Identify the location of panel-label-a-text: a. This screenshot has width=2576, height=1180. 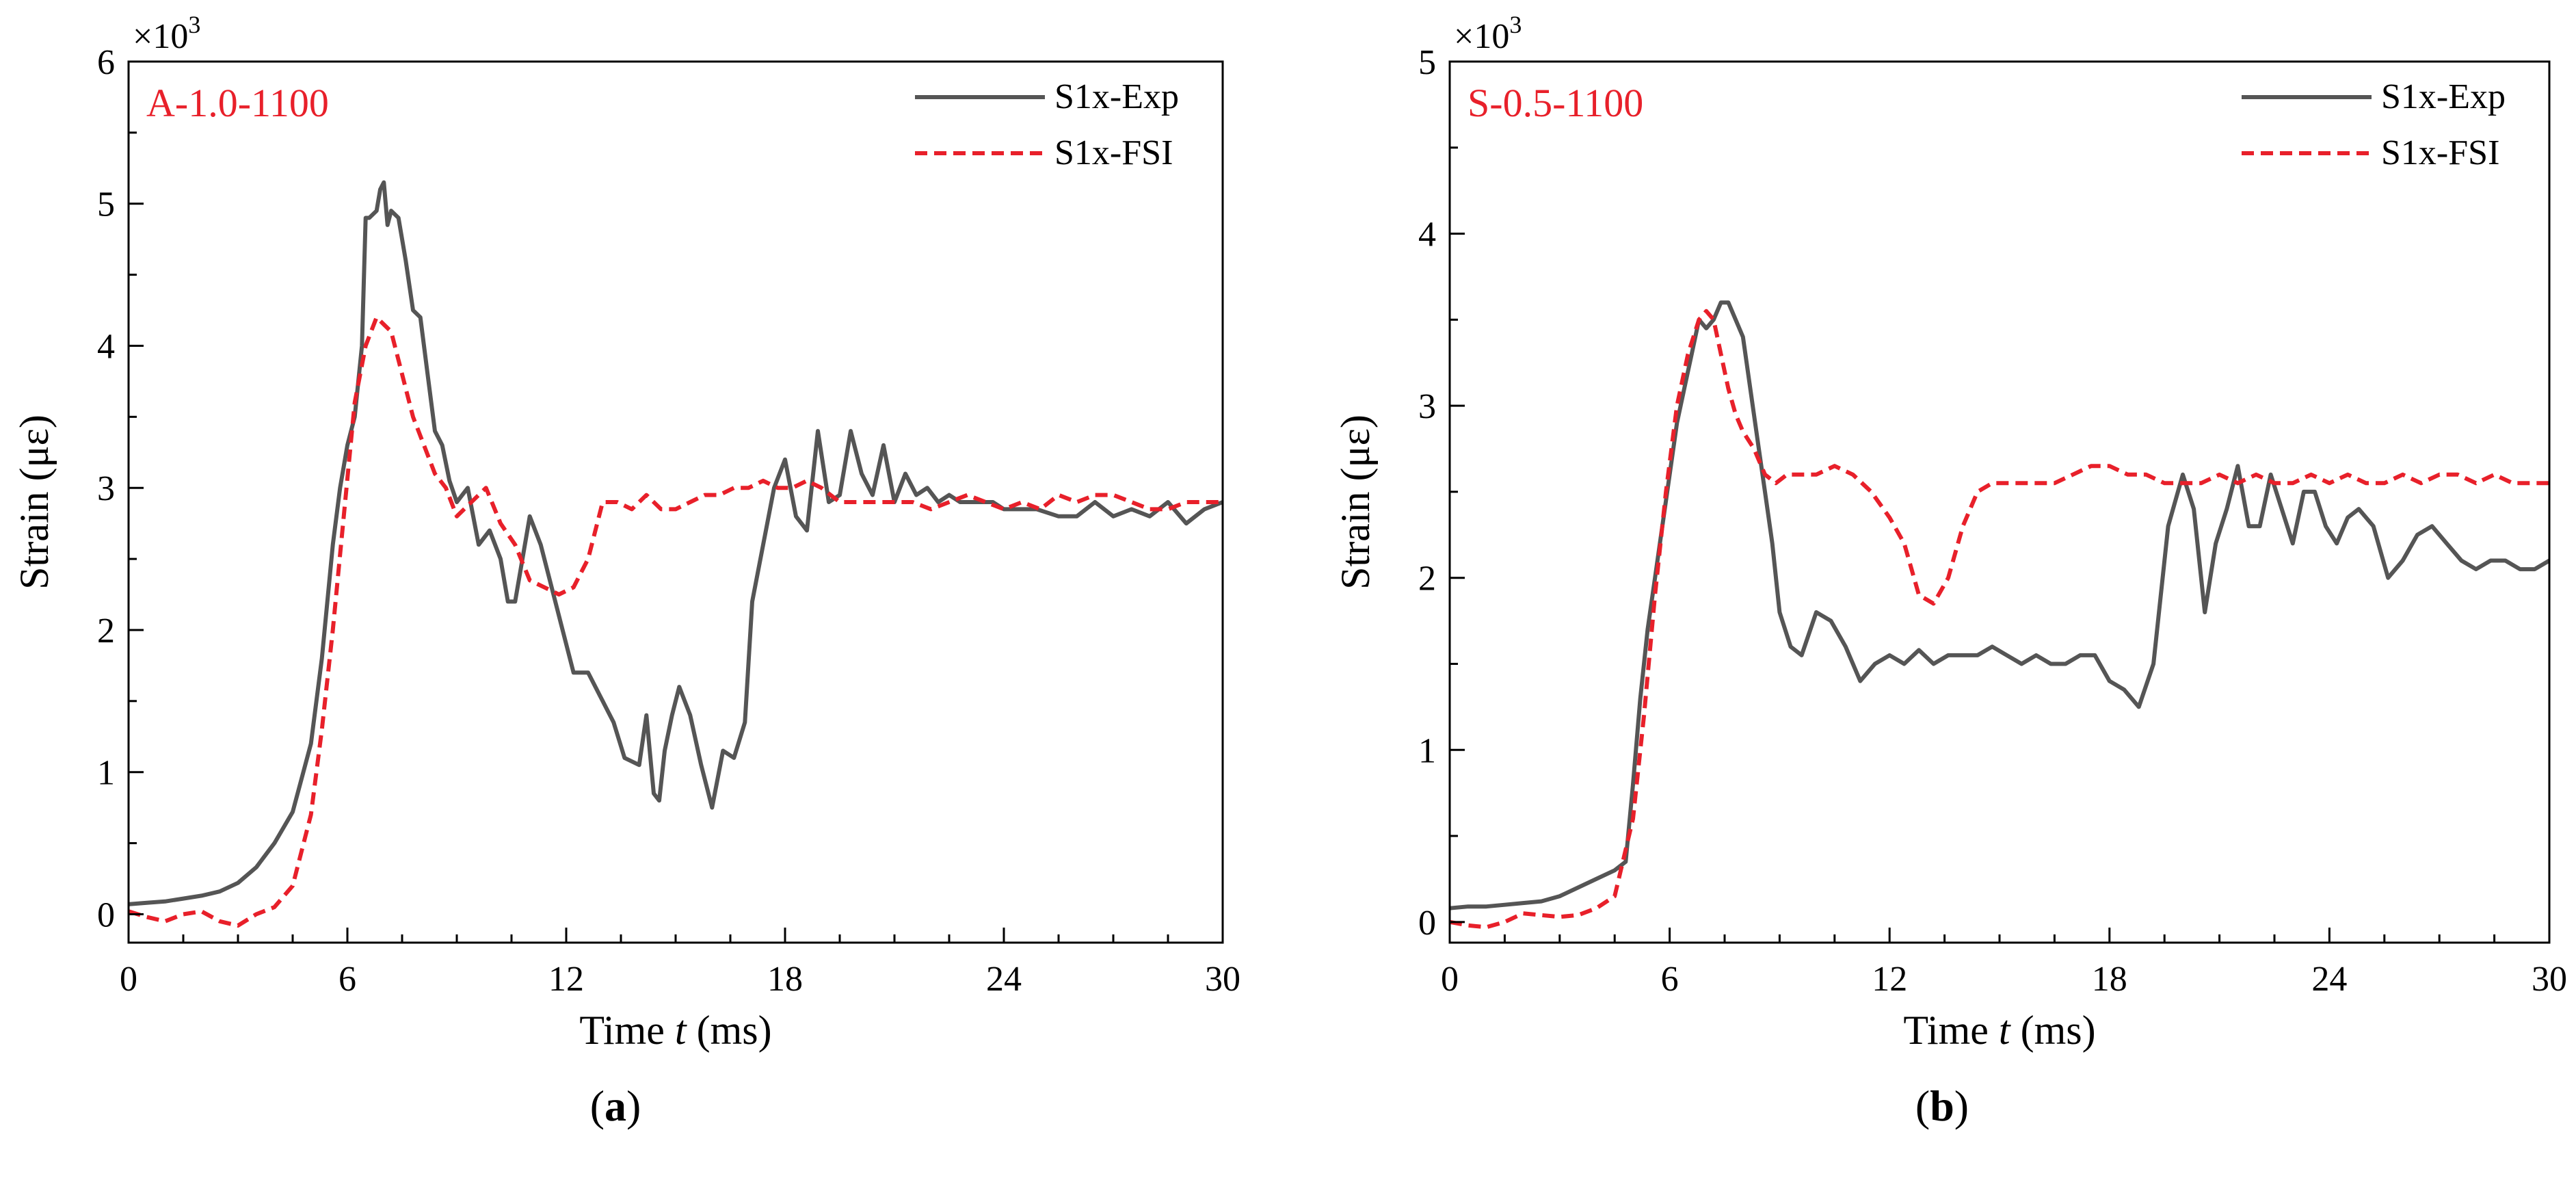
(615, 1105).